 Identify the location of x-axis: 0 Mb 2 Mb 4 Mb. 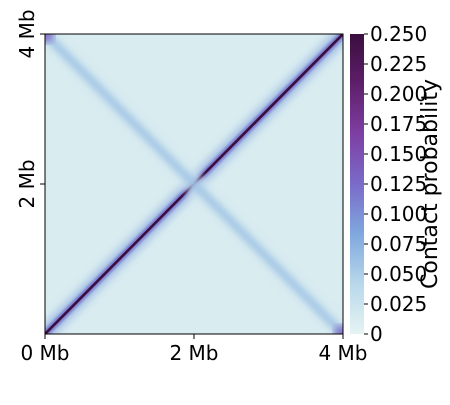
(194, 349).